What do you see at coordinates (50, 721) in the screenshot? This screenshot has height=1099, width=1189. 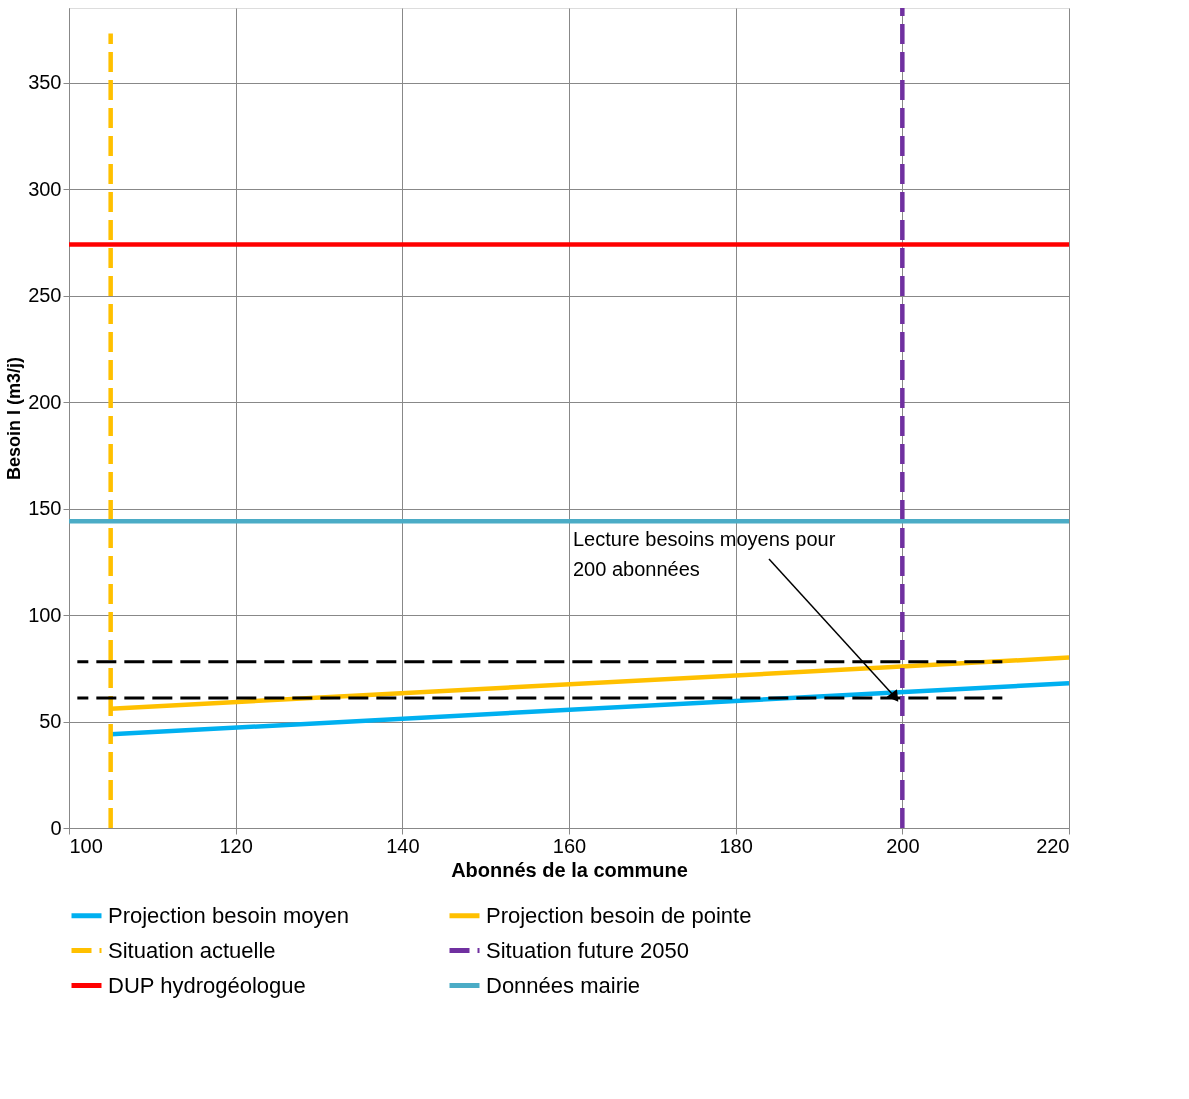 I see `y-tick-label: 50` at bounding box center [50, 721].